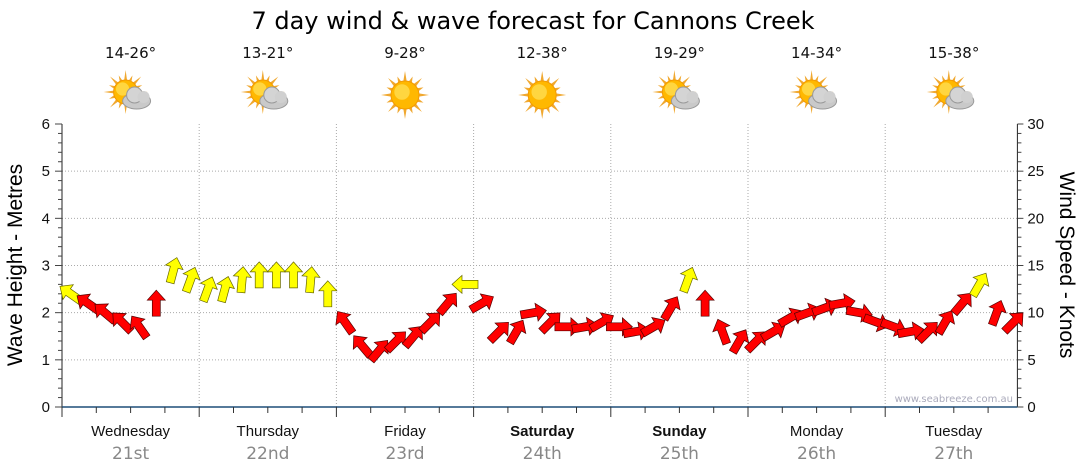 The image size is (1080, 475). I want to click on day-name: Sunday, so click(679, 431).